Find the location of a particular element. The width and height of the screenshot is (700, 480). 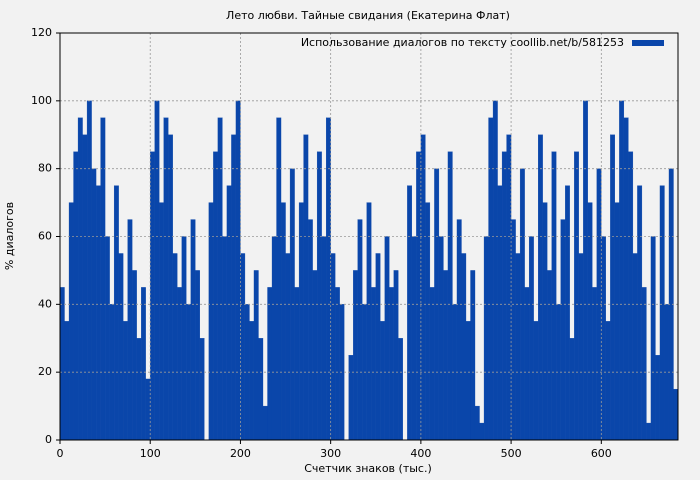

legend-swatch is located at coordinates (648, 43).